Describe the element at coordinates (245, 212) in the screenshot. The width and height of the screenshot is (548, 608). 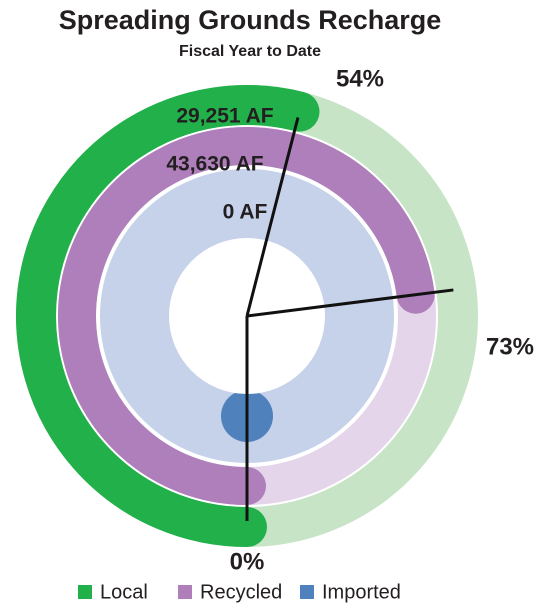
I see `value-label: 0 AF` at that location.